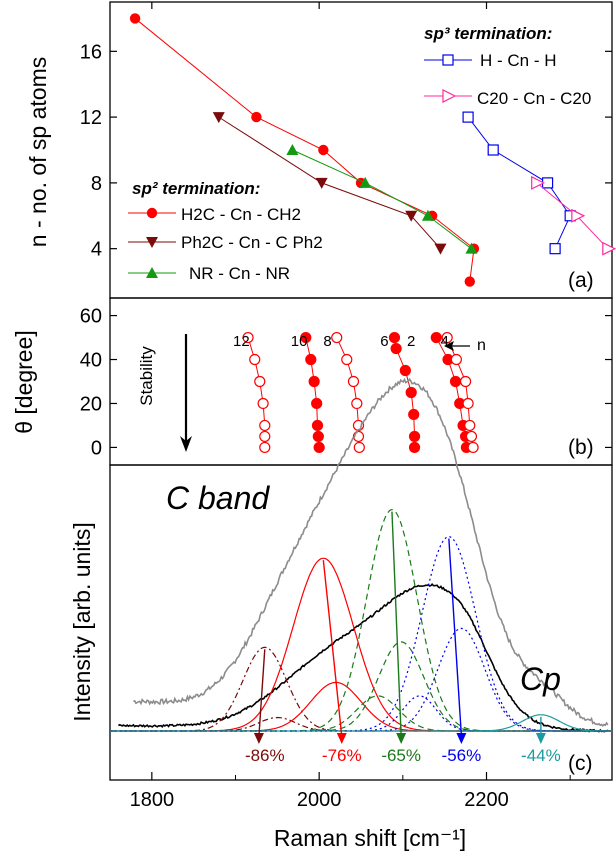  What do you see at coordinates (152, 272) in the screenshot?
I see `legend-sp2-nr-marker` at bounding box center [152, 272].